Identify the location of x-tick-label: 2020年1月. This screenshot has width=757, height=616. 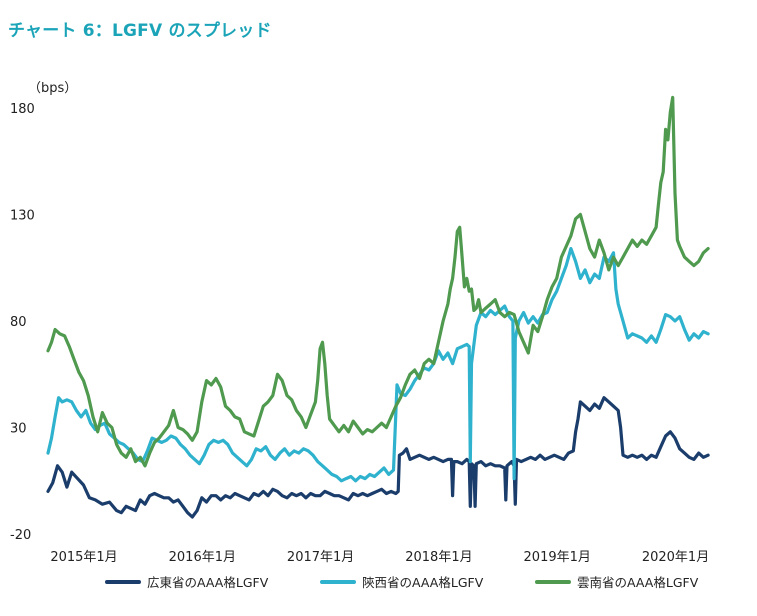
(675, 557).